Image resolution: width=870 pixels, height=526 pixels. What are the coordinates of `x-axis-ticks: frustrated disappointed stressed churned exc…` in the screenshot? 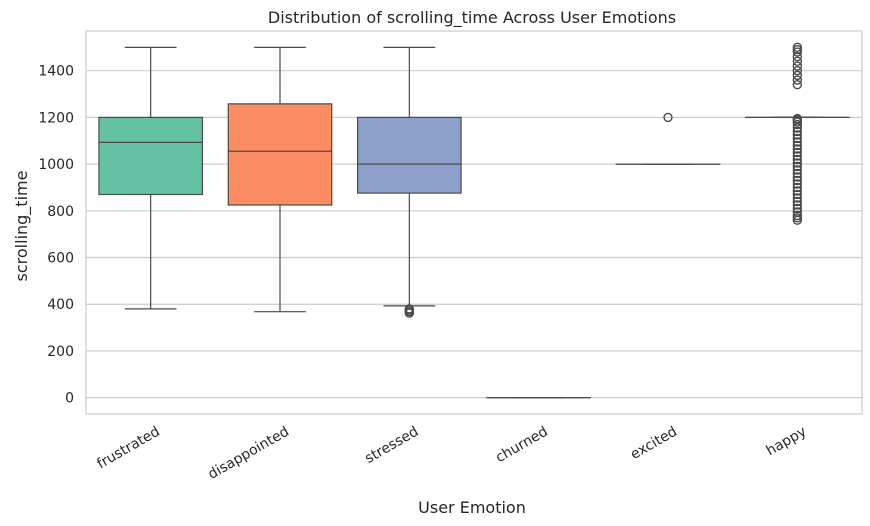 It's located at (451, 453).